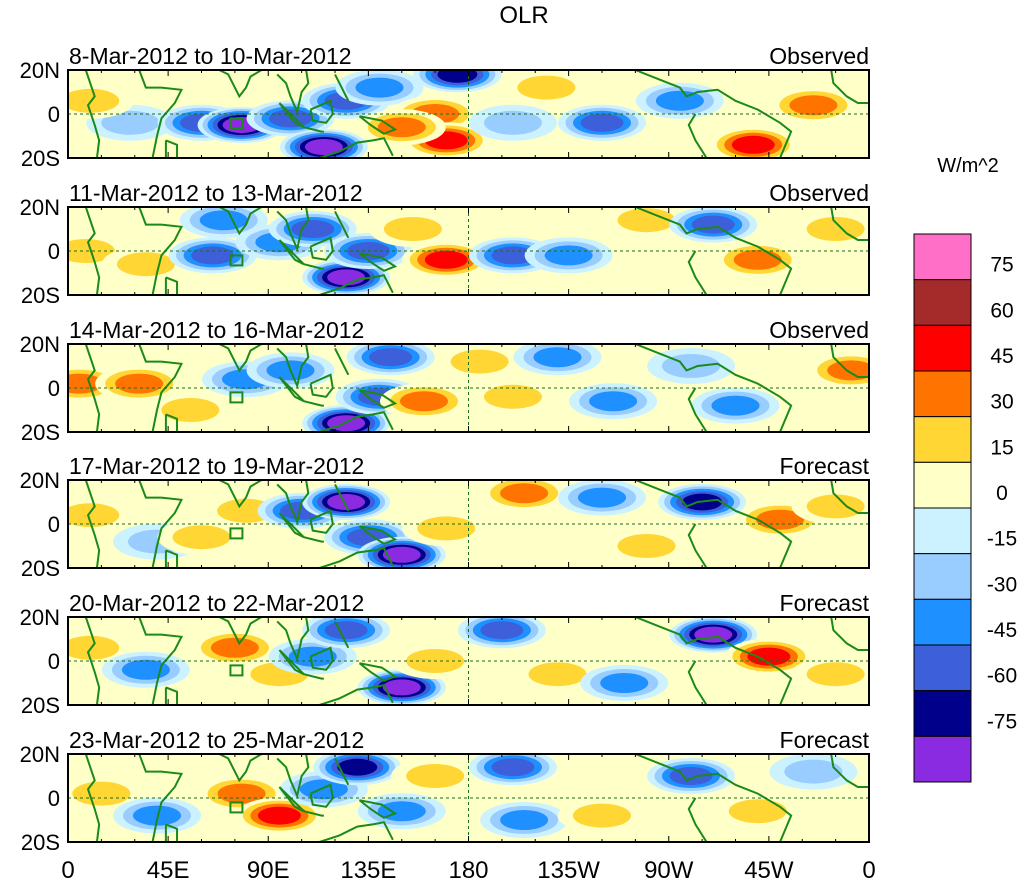 This screenshot has width=1021, height=887. Describe the element at coordinates (1001, 265) in the screenshot. I see `colorbar-level-label: 75` at that location.